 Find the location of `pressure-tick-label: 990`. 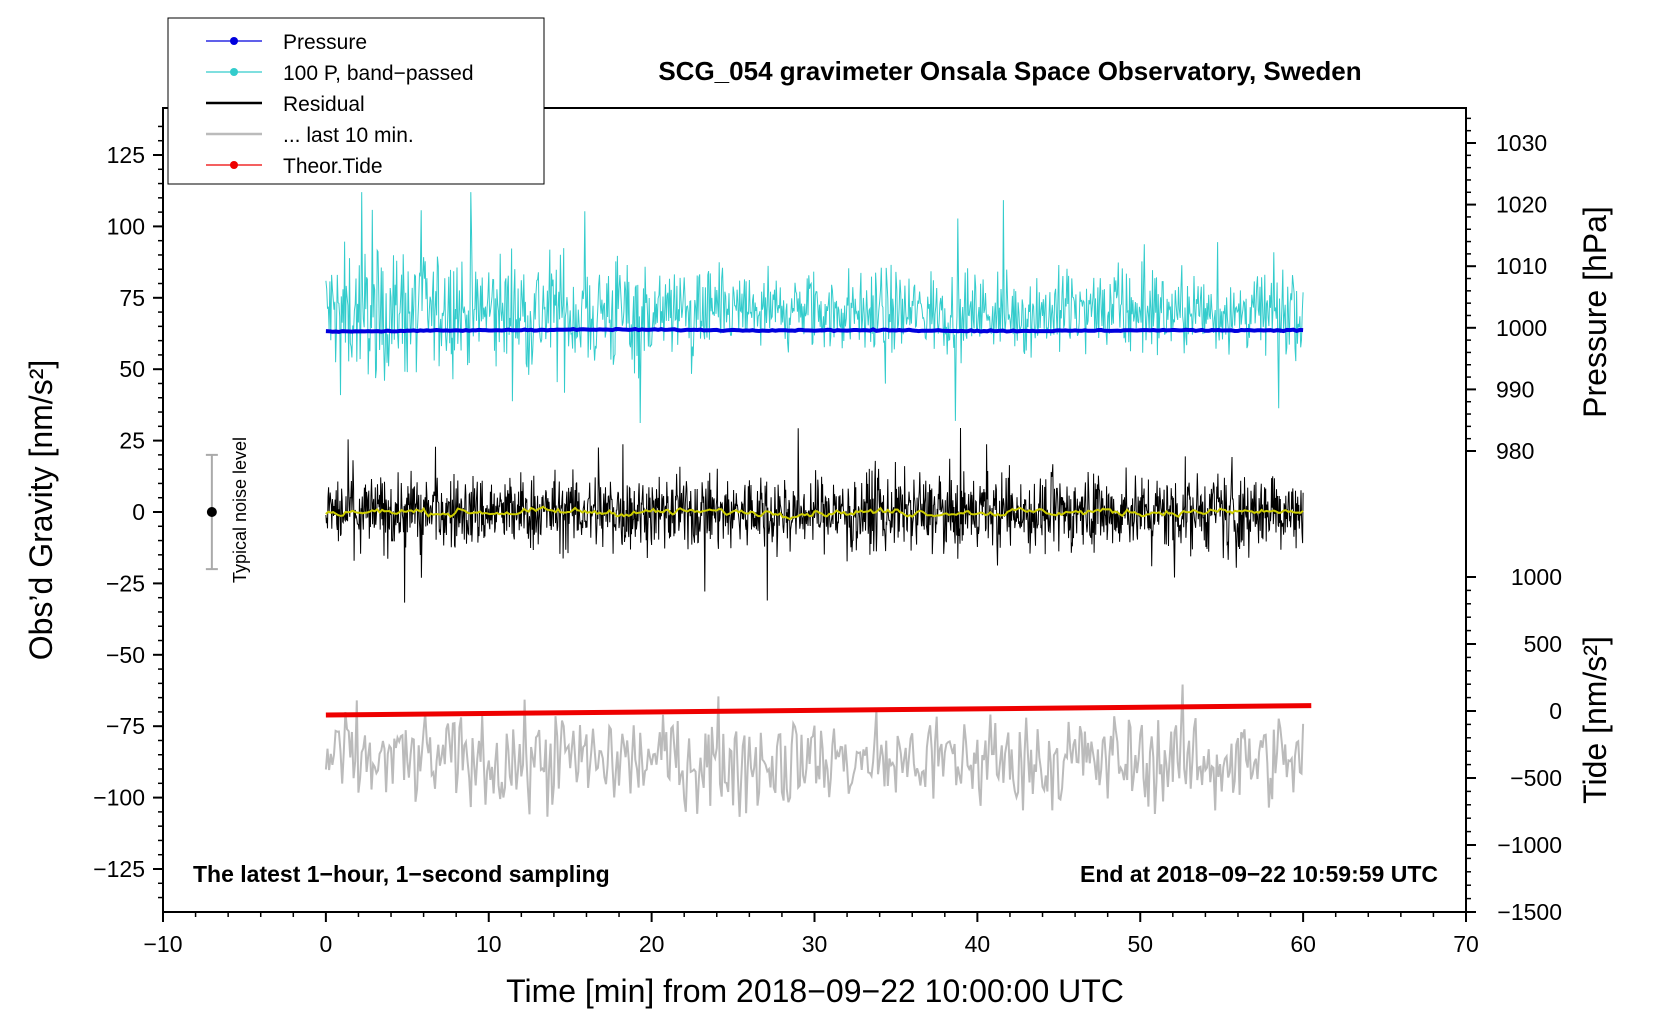

pressure-tick-label: 990 is located at coordinates (1515, 389).